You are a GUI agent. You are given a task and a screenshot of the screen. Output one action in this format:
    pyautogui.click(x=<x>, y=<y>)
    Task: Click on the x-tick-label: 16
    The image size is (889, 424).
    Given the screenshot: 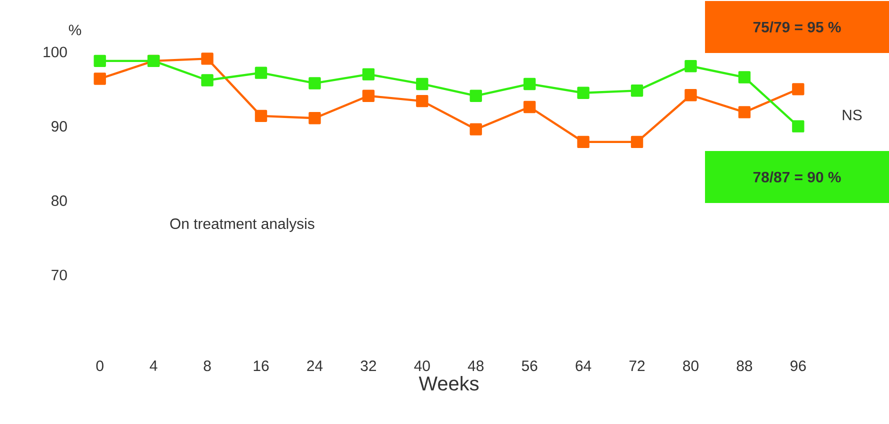 What is the action you would take?
    pyautogui.click(x=261, y=366)
    